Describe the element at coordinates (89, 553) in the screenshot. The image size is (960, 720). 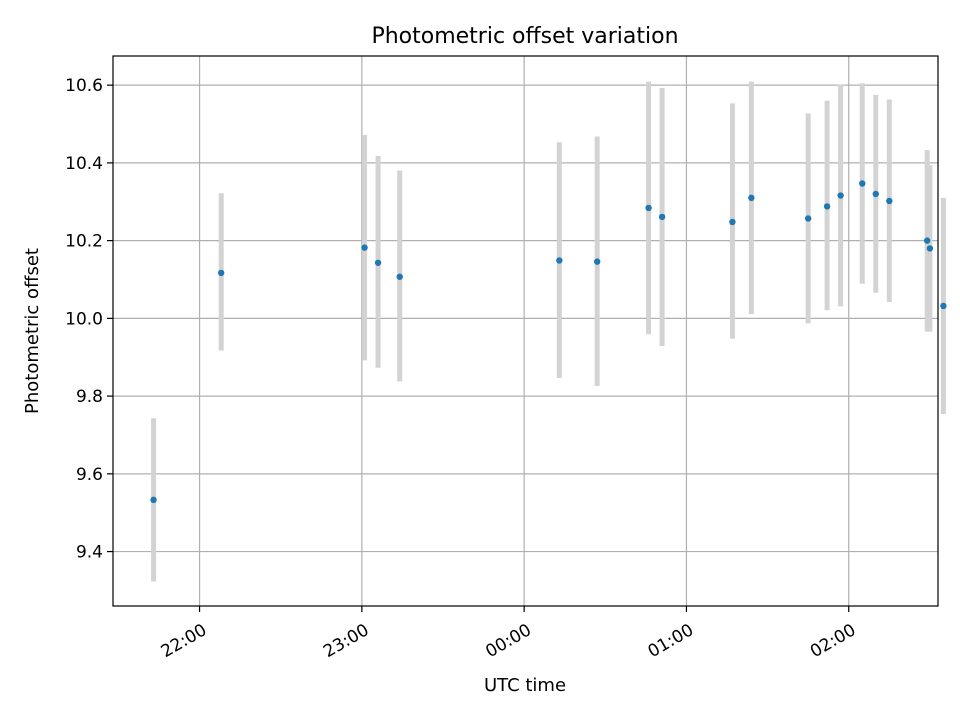
I see `y-tick-label: 9.4` at that location.